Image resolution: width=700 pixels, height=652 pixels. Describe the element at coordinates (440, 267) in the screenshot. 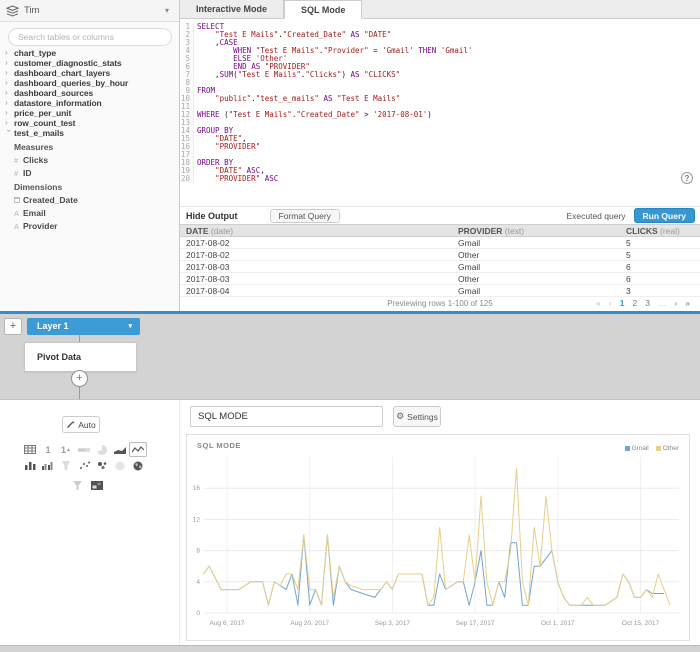

I see `table-row: 2017-08-03 Gmail 6` at that location.